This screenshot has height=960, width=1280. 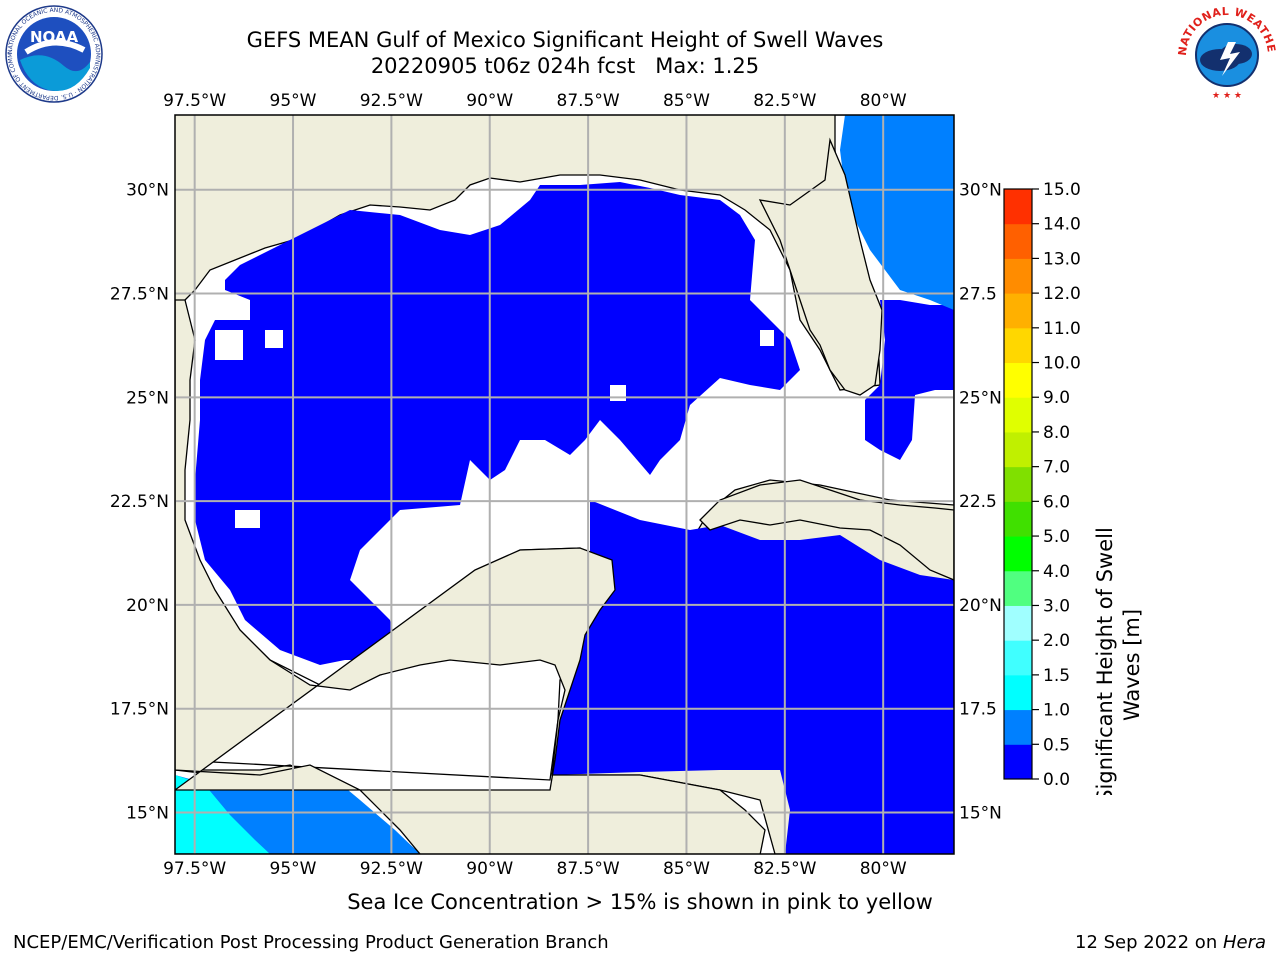 I want to click on colorbar-tick-label: 5.0, so click(x=1056, y=537).